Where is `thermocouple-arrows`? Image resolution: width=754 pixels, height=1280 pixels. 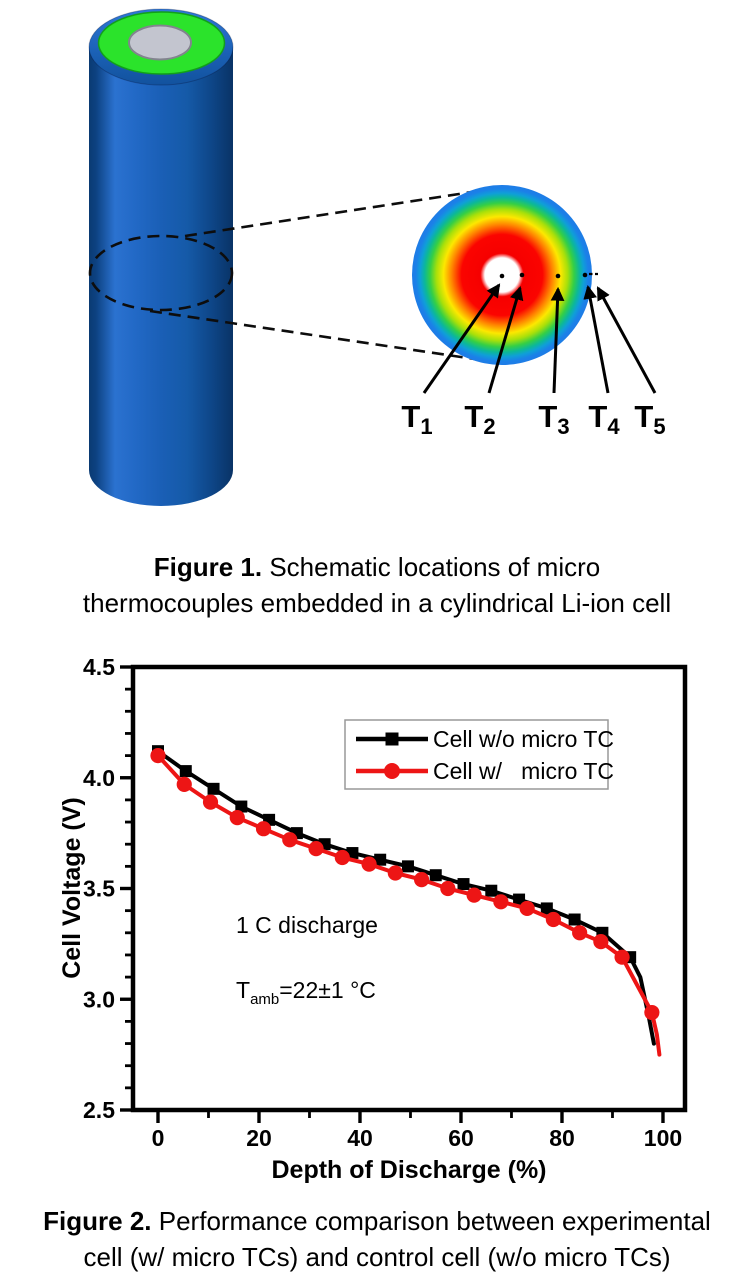 thermocouple-arrows is located at coordinates (539, 338).